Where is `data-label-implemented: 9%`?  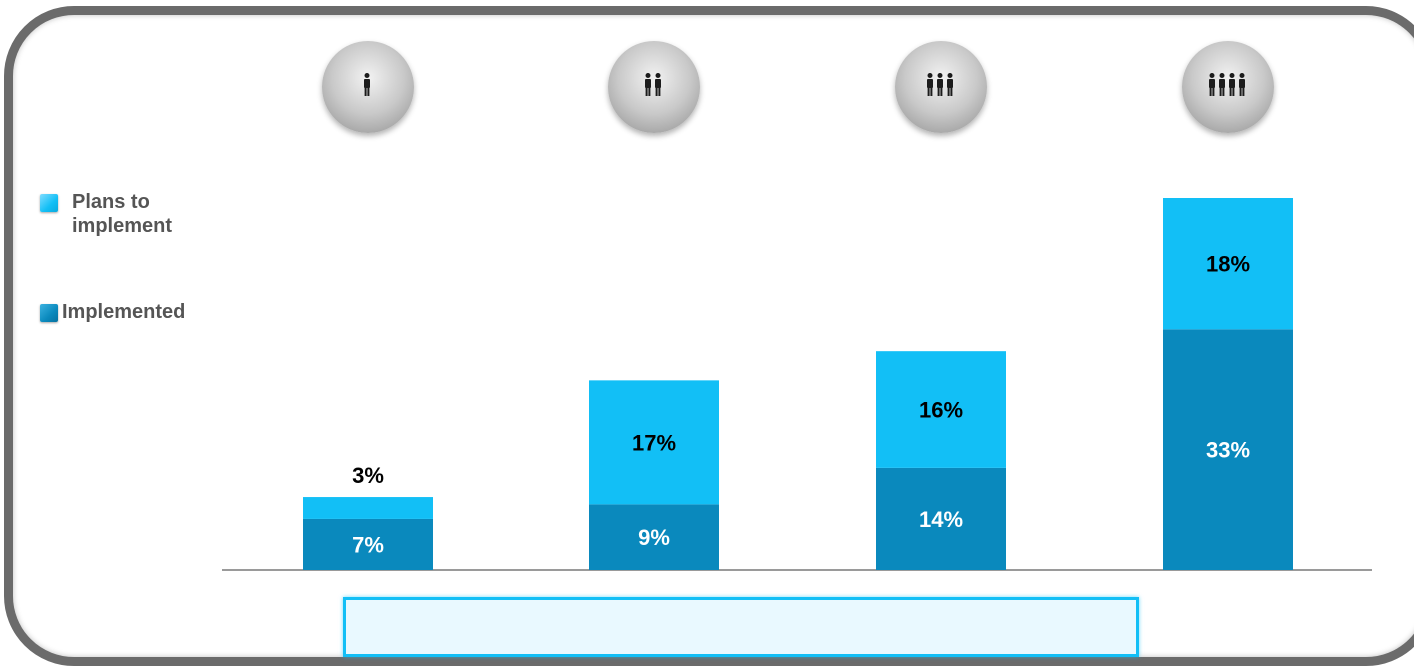 data-label-implemented: 9% is located at coordinates (654, 537).